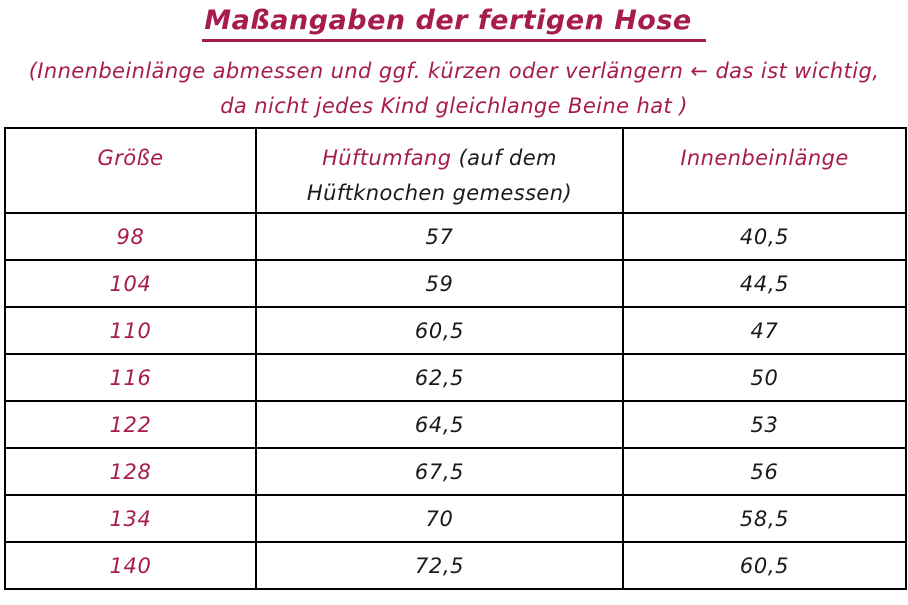 The image size is (908, 605). What do you see at coordinates (764, 424) in the screenshot?
I see `cell-innenbeinlaenge: 53` at bounding box center [764, 424].